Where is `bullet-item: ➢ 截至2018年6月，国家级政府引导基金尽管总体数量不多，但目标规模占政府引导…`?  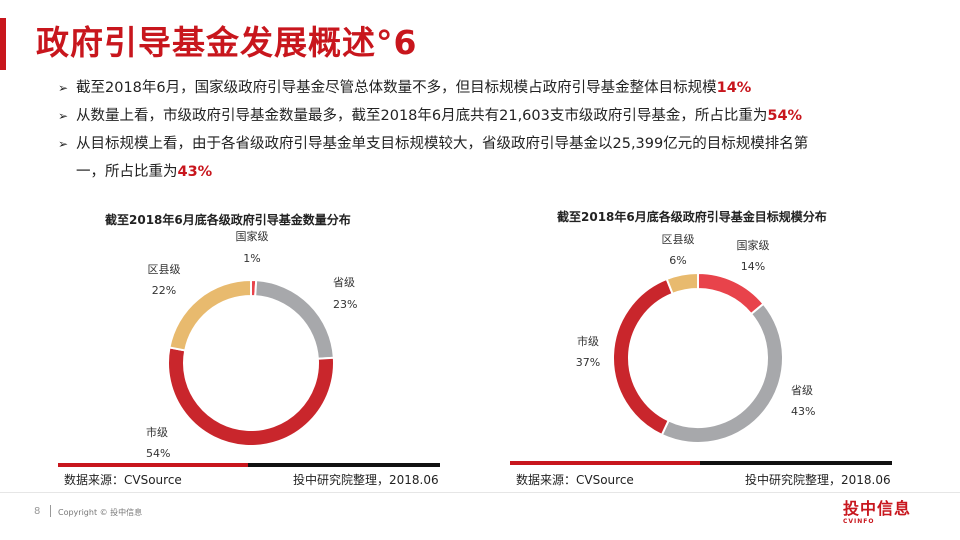
bullet-item: ➢ 截至2018年6月，国家级政府引导基金尽管总体数量不多，但目标规模占政府引导… is located at coordinates (488, 88).